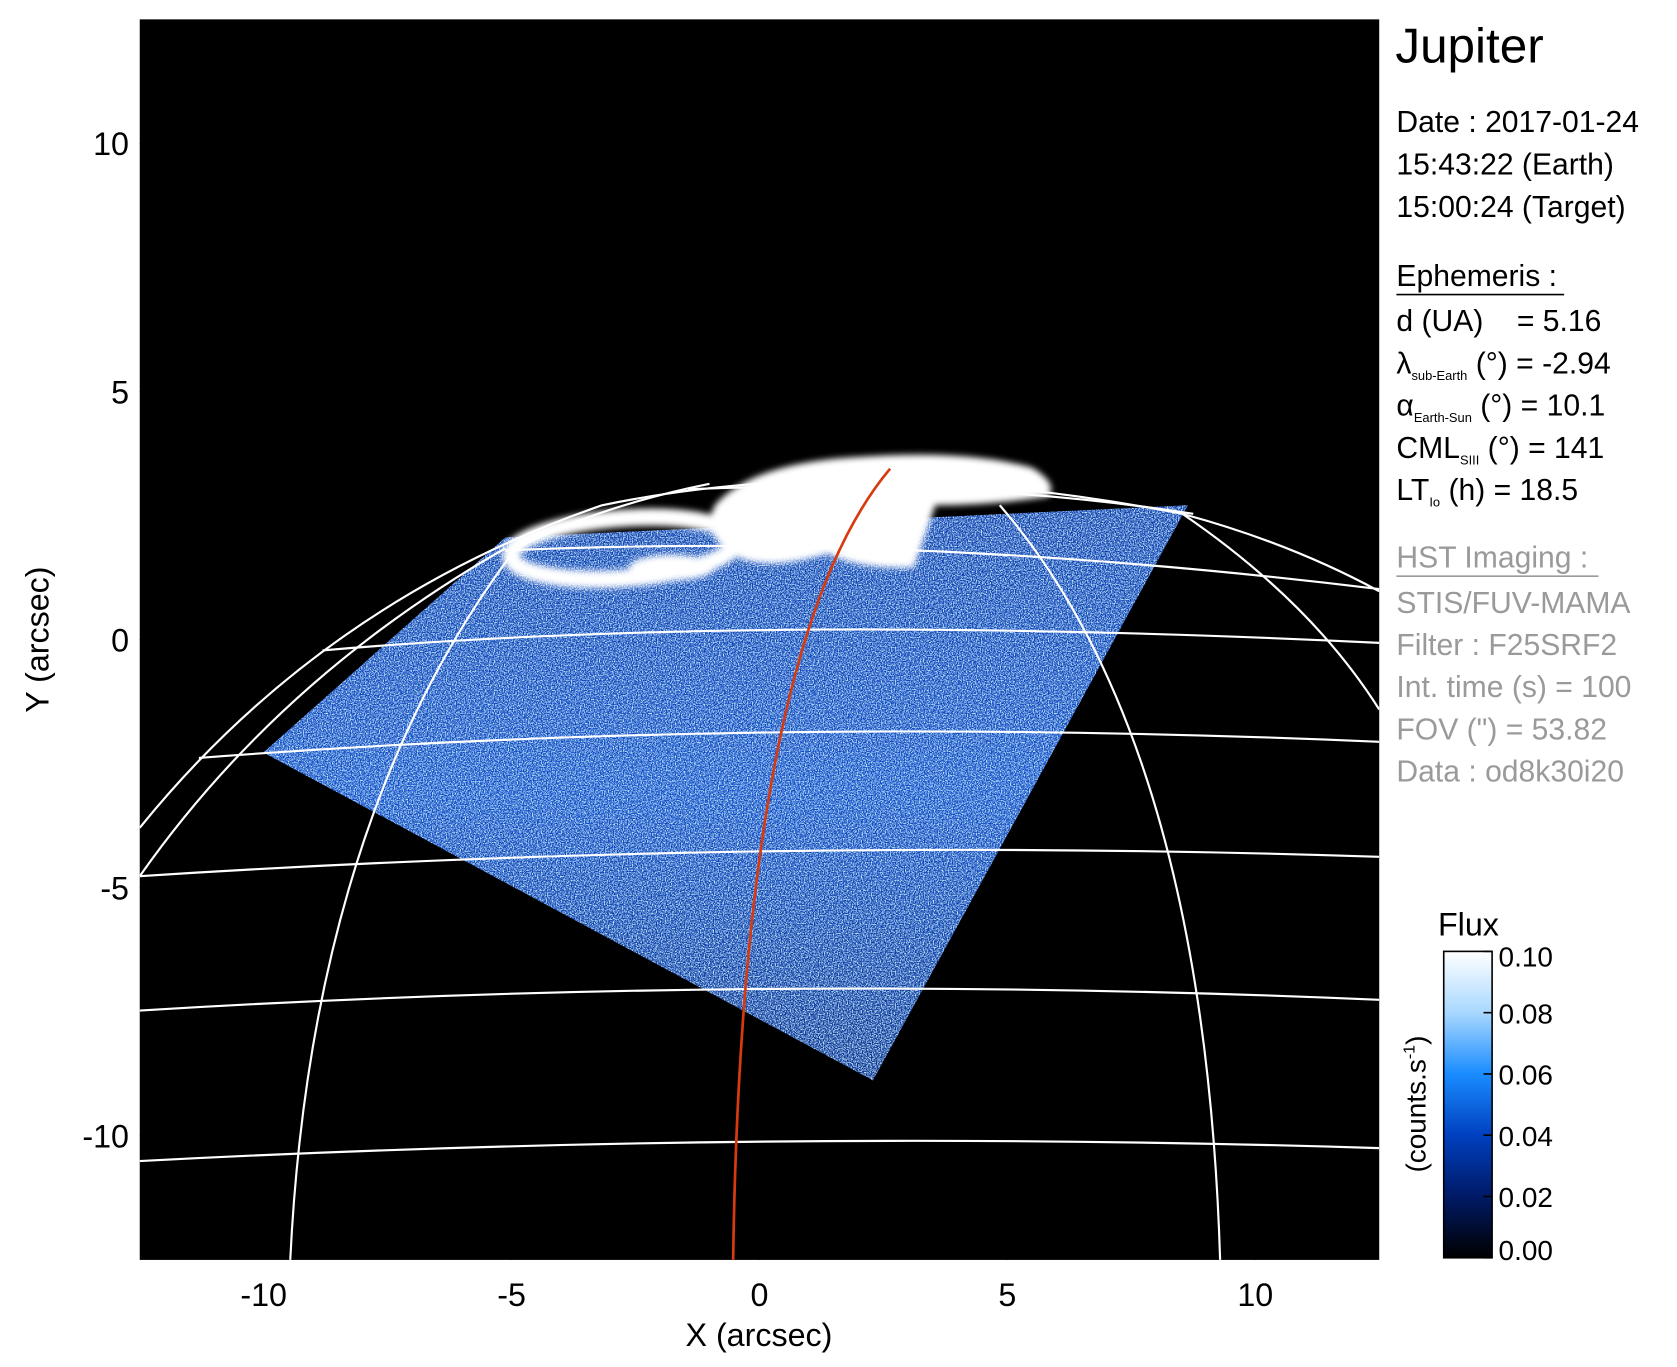 The width and height of the screenshot is (1677, 1367). What do you see at coordinates (1501, 730) in the screenshot?
I see `instrument-row: FOV (") = 53.82` at bounding box center [1501, 730].